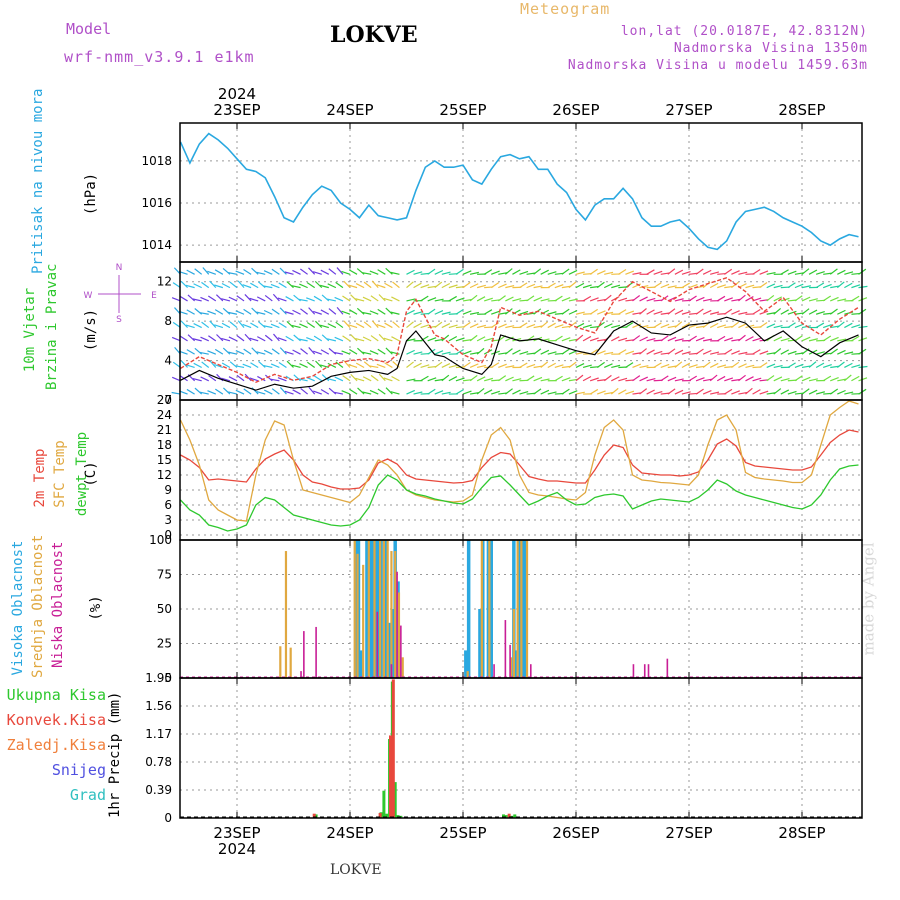 Image resolution: width=900 pixels, height=900 pixels. What do you see at coordinates (168, 818) in the screenshot?
I see `precip-ytick: 0` at bounding box center [168, 818].